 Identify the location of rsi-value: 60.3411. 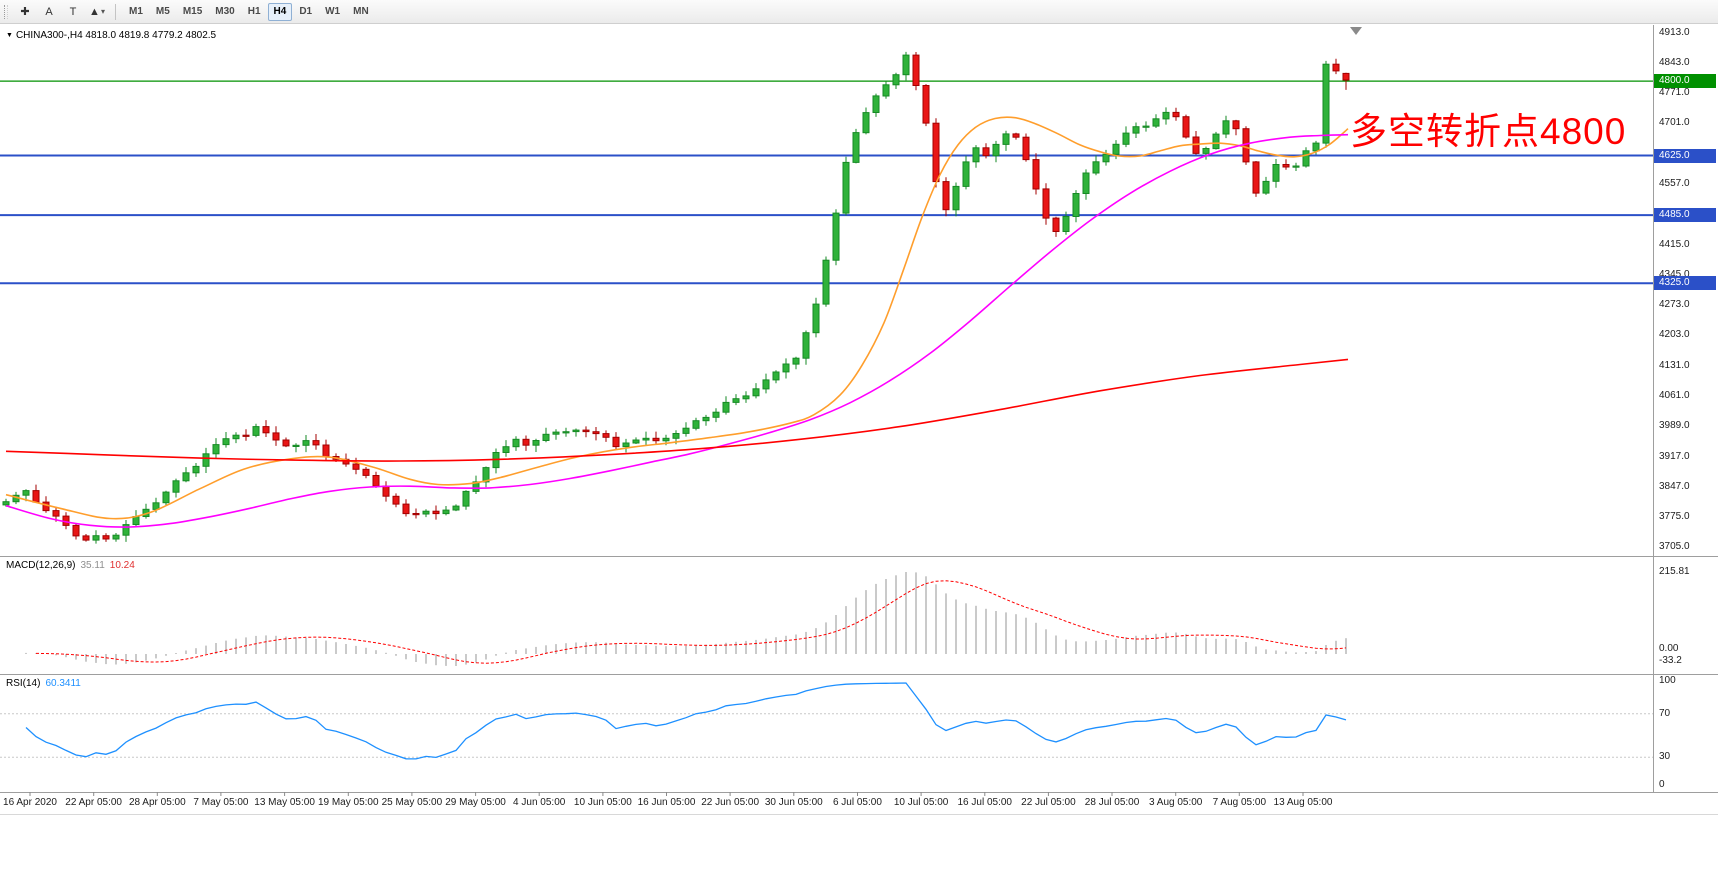
(63, 683).